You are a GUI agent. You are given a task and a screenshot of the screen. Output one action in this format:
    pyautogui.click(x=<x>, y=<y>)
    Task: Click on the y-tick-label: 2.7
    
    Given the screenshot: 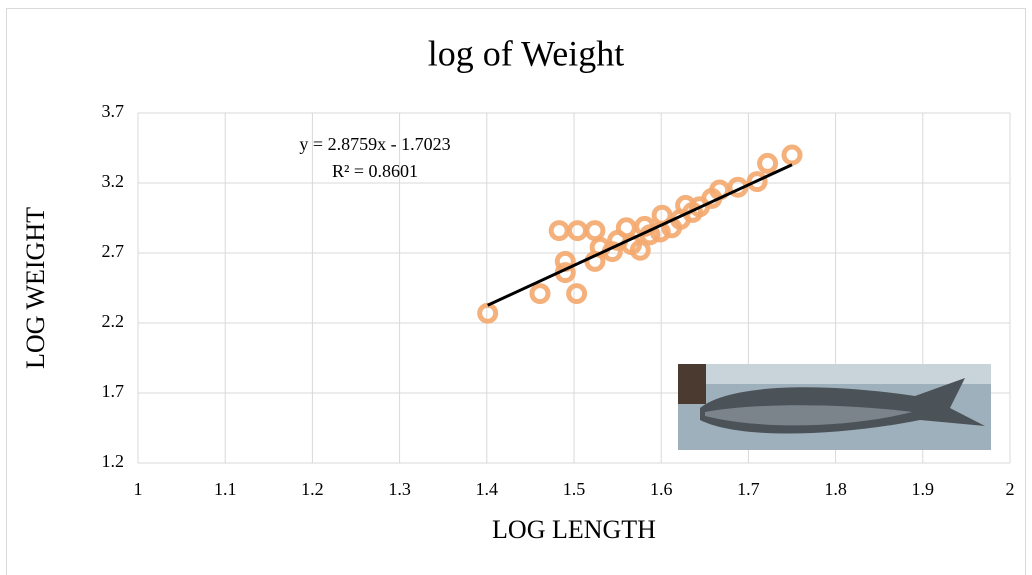 What is the action you would take?
    pyautogui.click(x=113, y=251)
    